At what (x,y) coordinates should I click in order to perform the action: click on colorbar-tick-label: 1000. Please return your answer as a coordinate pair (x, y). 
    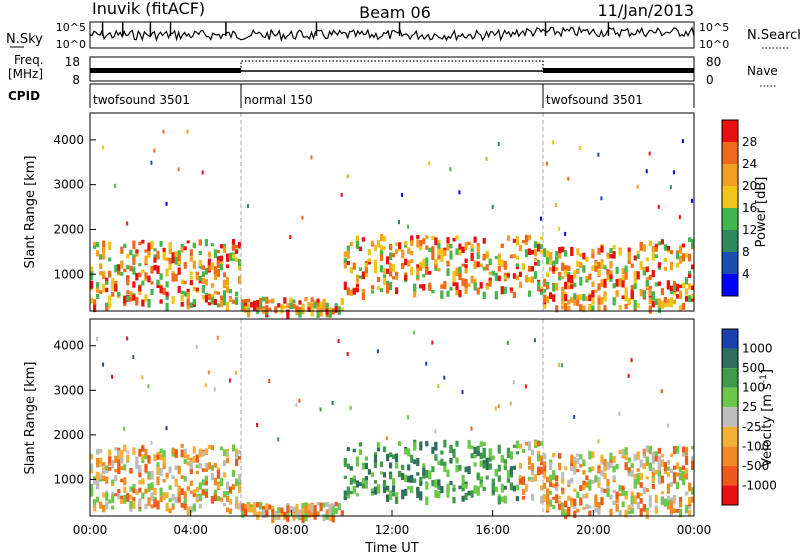
    Looking at the image, I should click on (757, 349).